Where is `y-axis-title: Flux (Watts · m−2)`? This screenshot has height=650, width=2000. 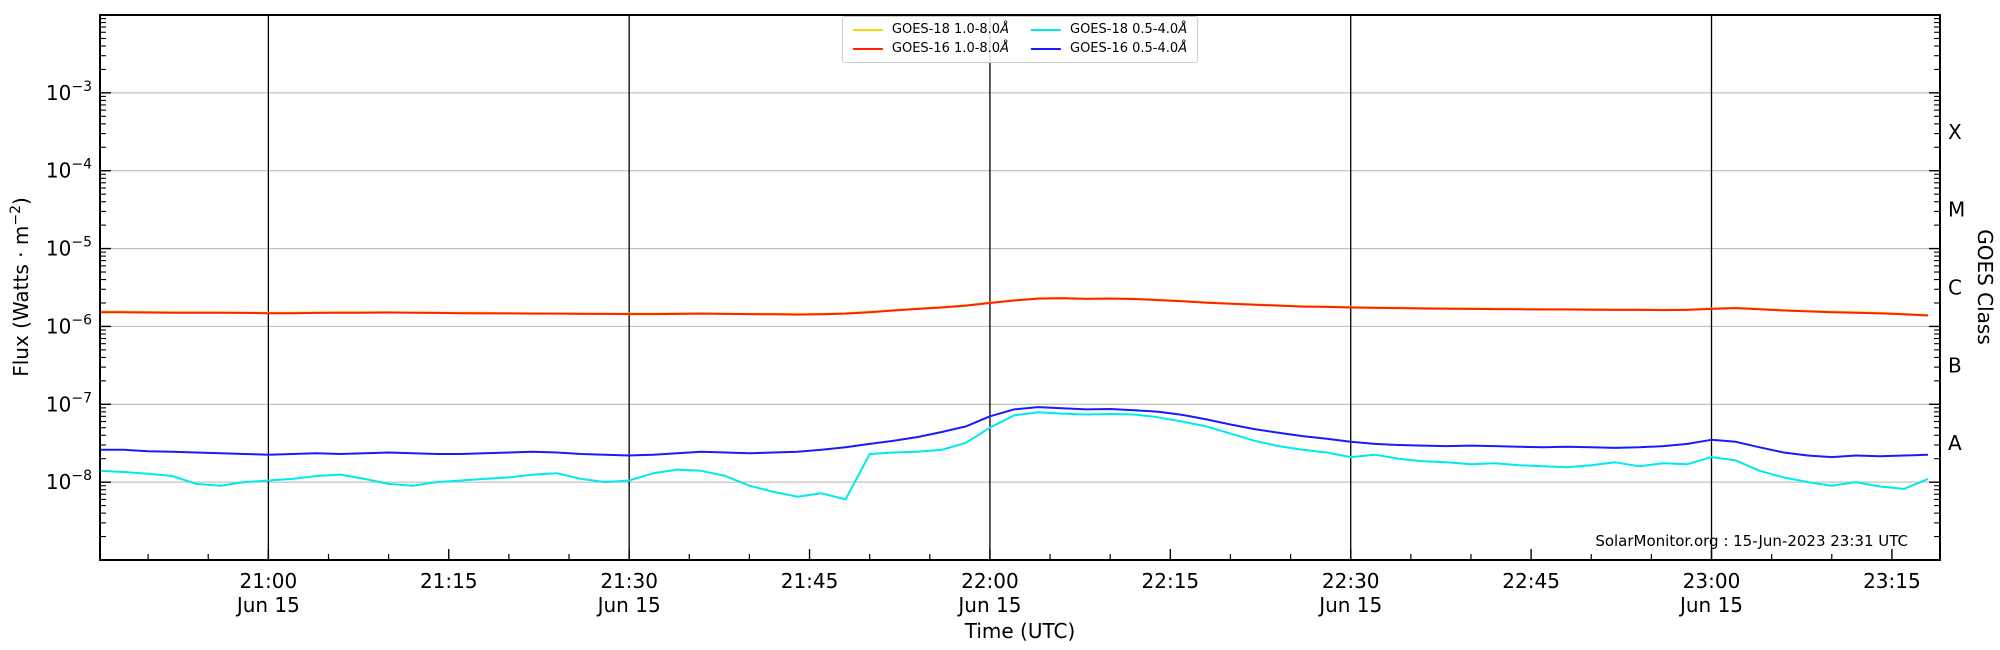 y-axis-title: Flux (Watts · m−2) is located at coordinates (20, 287).